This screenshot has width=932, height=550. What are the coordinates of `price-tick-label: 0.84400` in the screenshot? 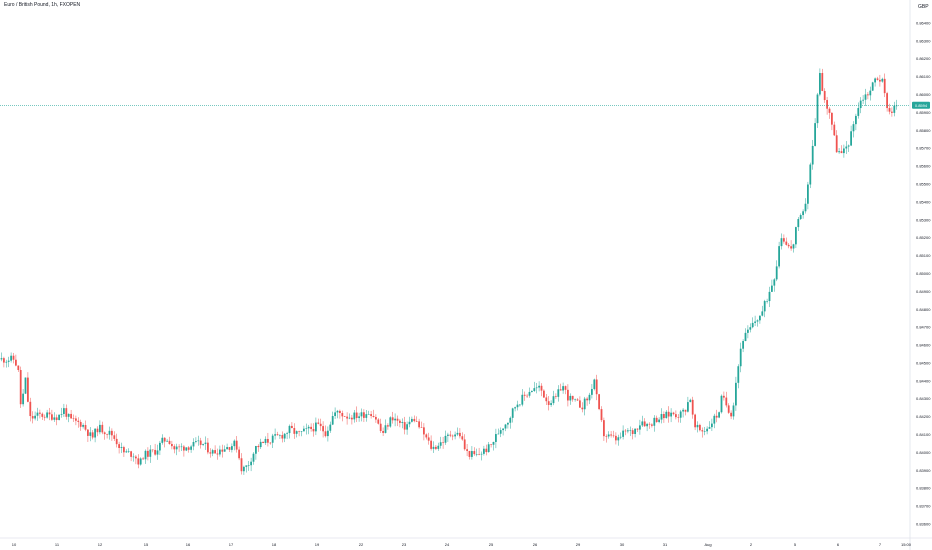 It's located at (923, 380).